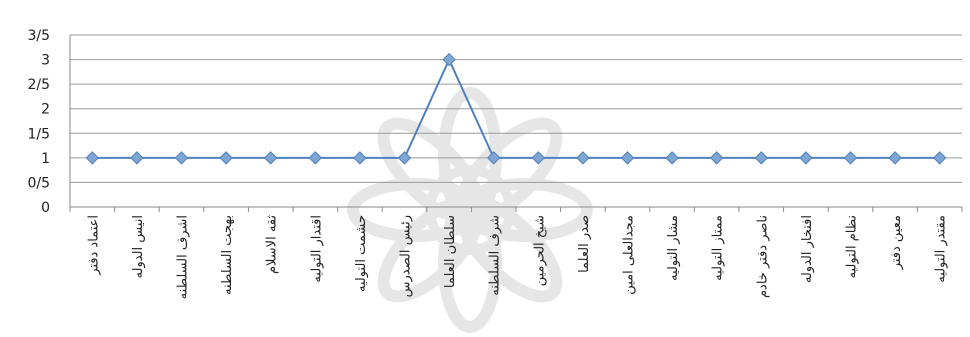 The image size is (970, 337). What do you see at coordinates (45, 208) in the screenshot?
I see `y-tick-label: 0` at bounding box center [45, 208].